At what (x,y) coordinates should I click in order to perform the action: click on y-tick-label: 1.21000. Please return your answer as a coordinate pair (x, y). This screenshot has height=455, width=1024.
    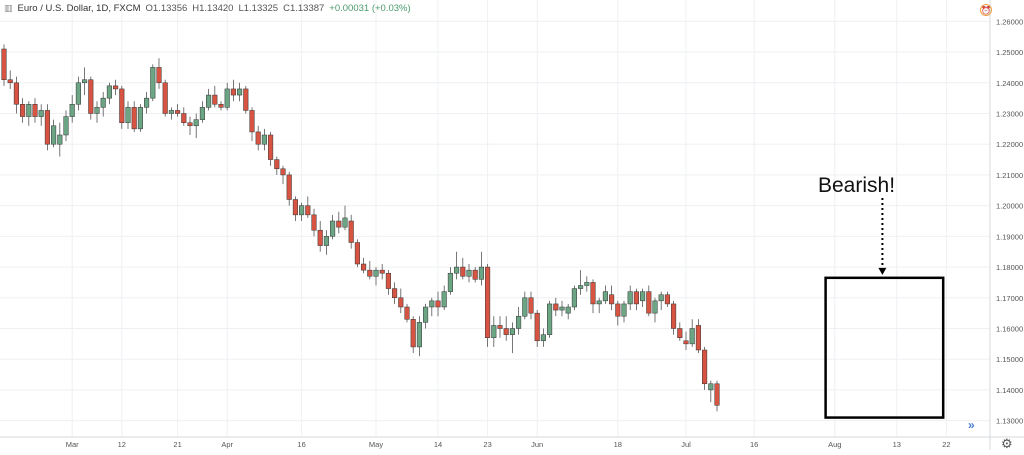
    Looking at the image, I should click on (1009, 175).